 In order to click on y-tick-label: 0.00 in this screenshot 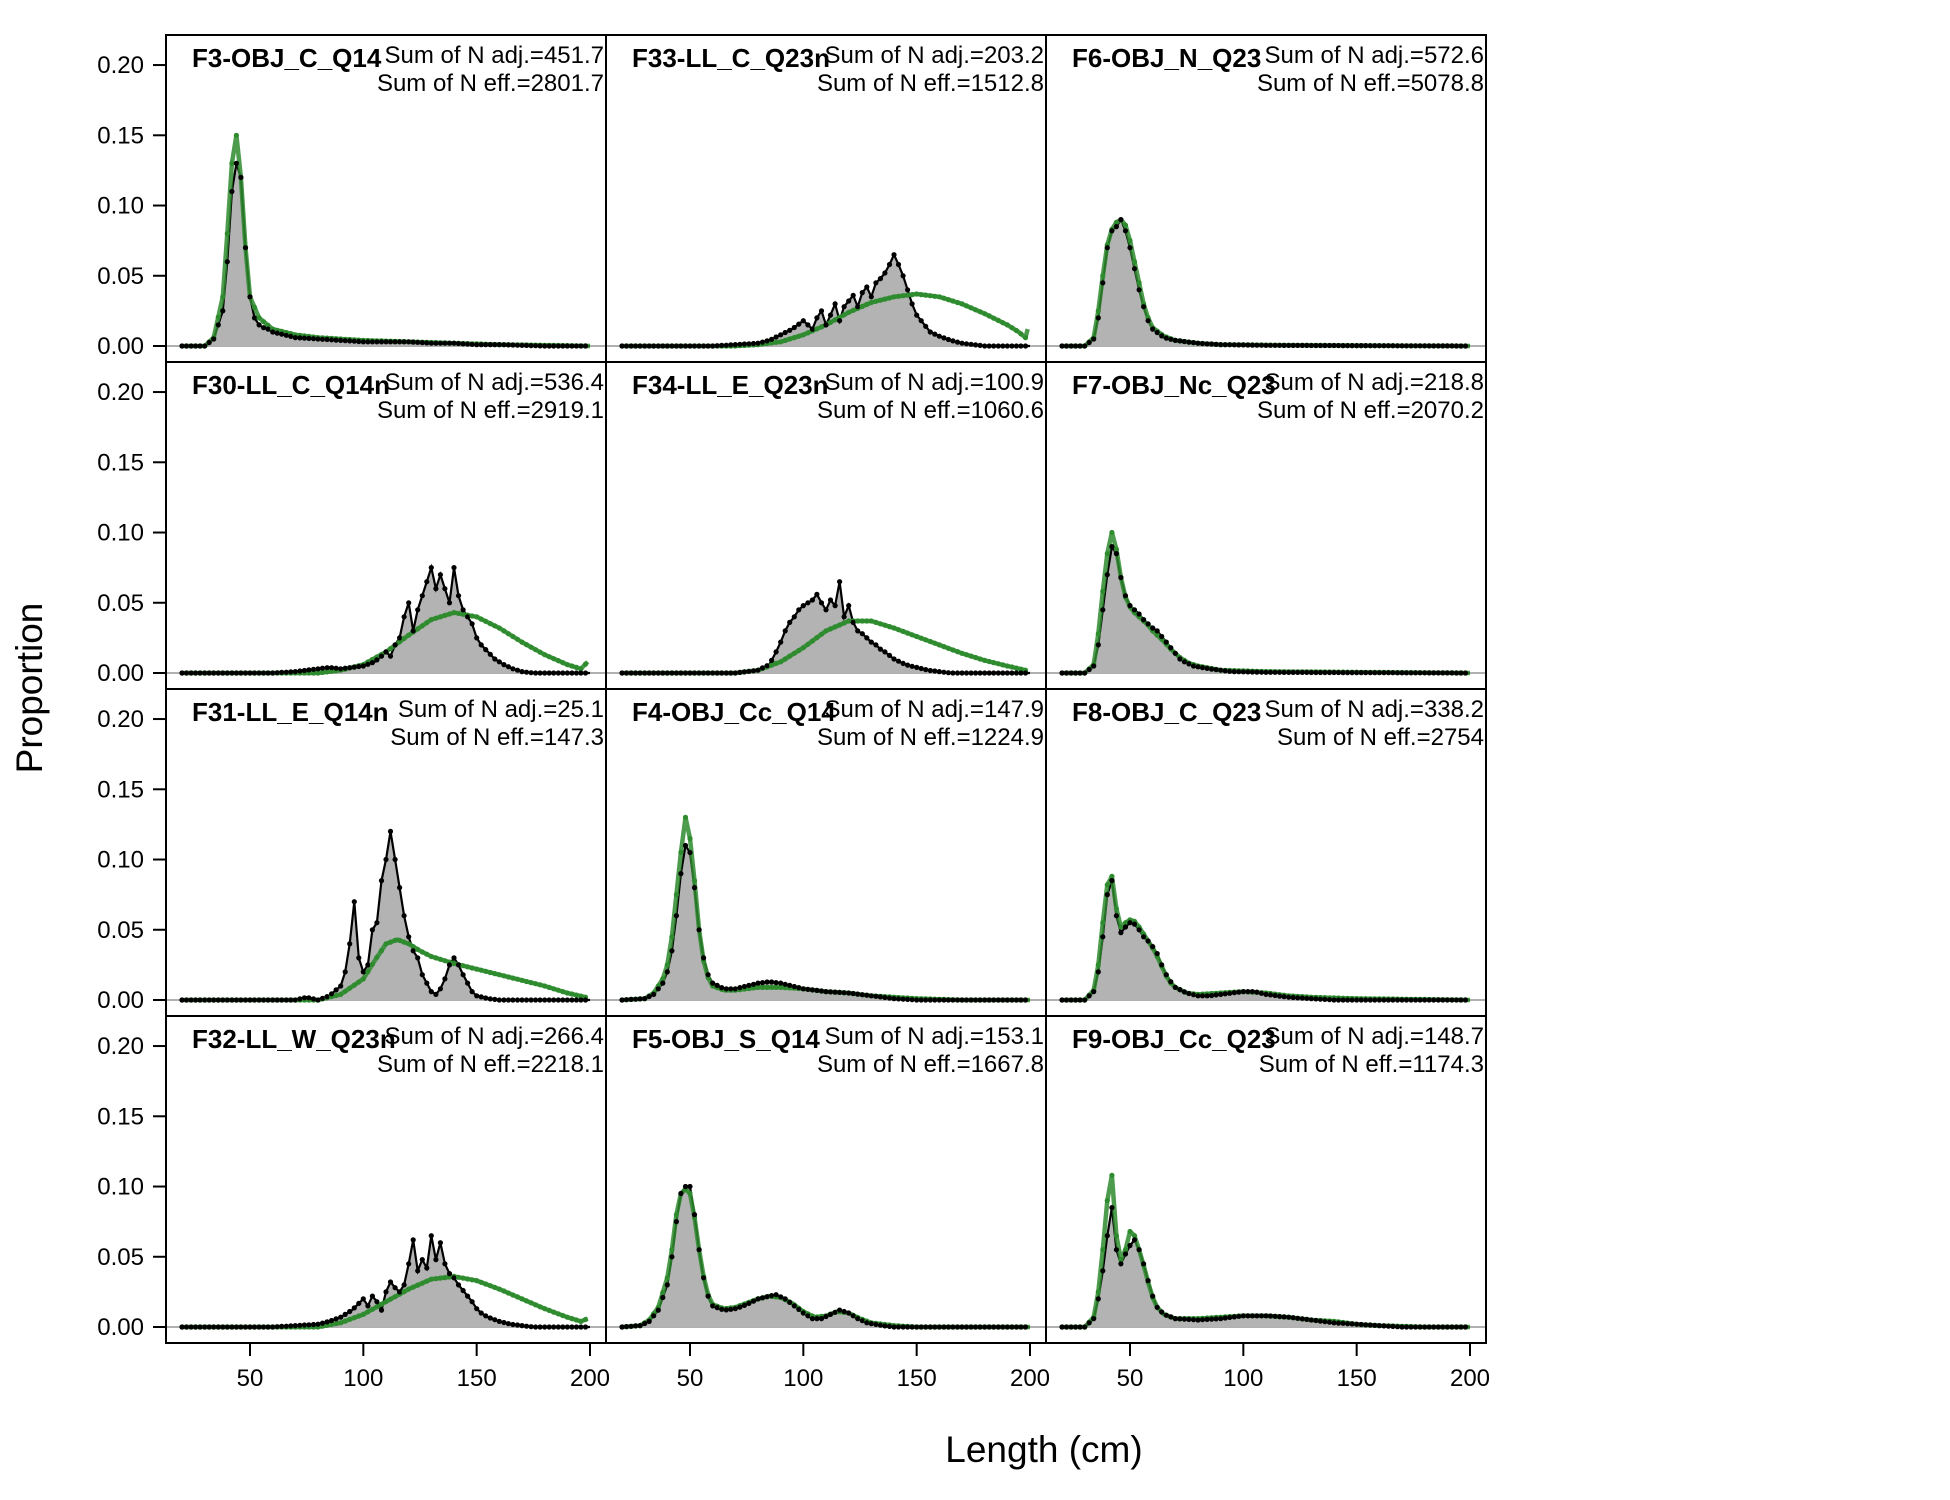, I will do `click(120, 346)`.